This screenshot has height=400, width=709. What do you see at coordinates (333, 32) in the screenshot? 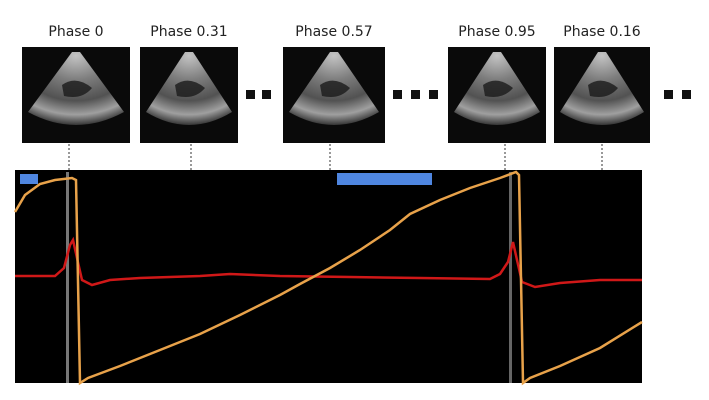
I see `frame-label: Phase 0.57` at bounding box center [333, 32].